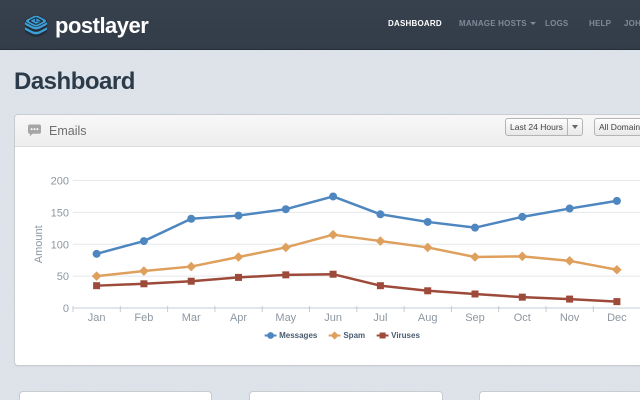 This screenshot has width=640, height=400. What do you see at coordinates (285, 318) in the screenshot?
I see `x-axis-month-label: May` at bounding box center [285, 318].